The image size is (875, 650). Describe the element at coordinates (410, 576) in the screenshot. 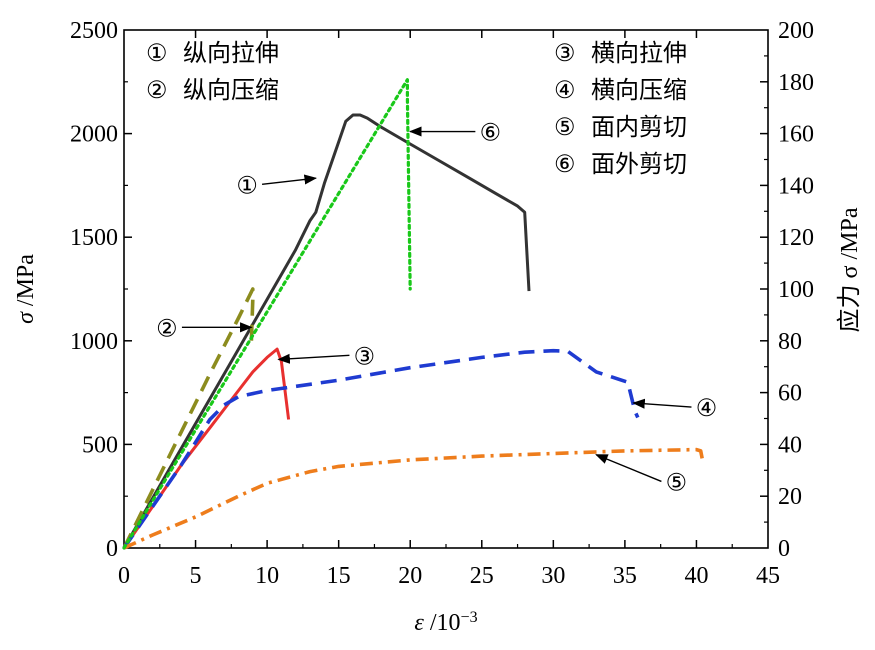

I see `x-tick-label: 20` at that location.